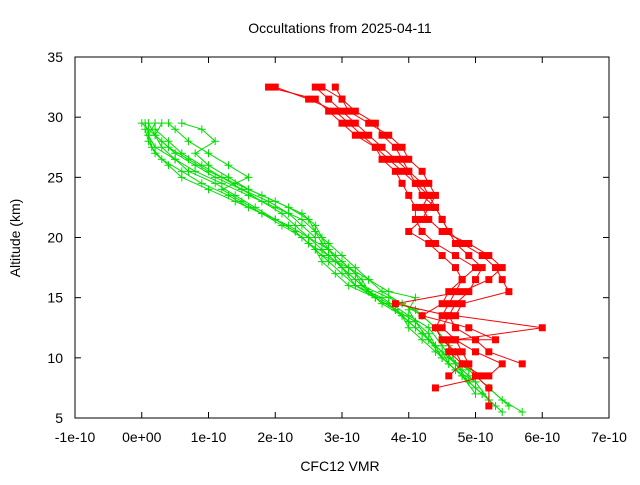 This screenshot has height=485, width=640. I want to click on y-tick-label: 10, so click(55, 358).